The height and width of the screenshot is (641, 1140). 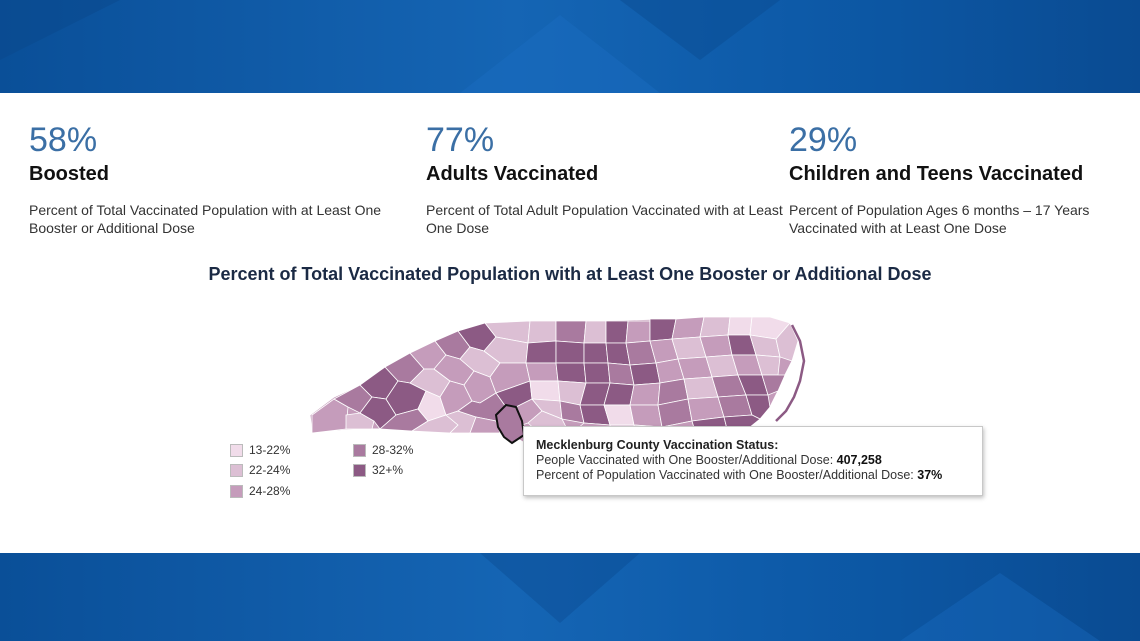 I want to click on legend-item: 28-32%, so click(x=383, y=450).